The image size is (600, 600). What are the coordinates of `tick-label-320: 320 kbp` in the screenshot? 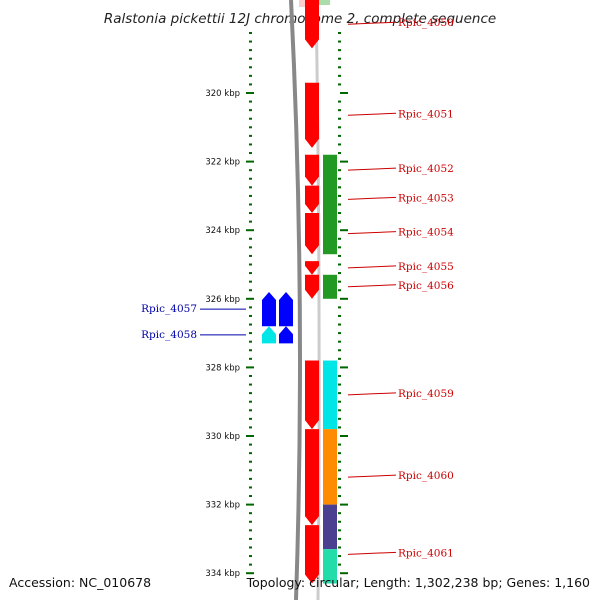 It's located at (222, 94).